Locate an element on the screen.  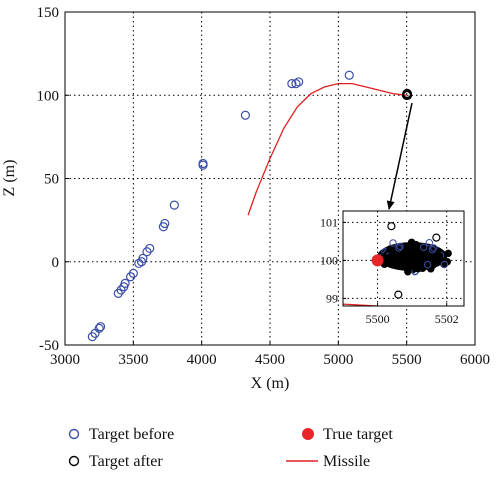
x-tick-label: 4000 is located at coordinates (202, 360).